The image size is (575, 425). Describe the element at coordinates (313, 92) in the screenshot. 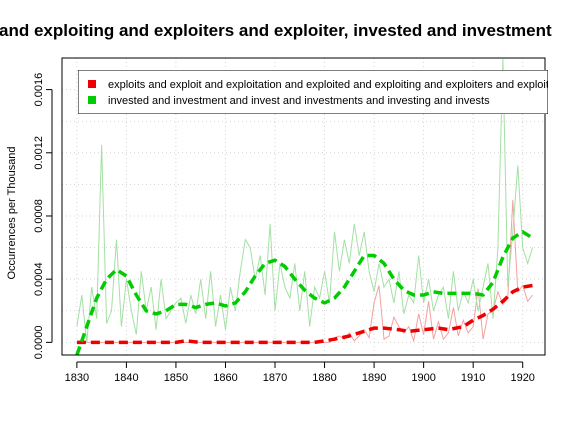

I see `legend-box` at that location.